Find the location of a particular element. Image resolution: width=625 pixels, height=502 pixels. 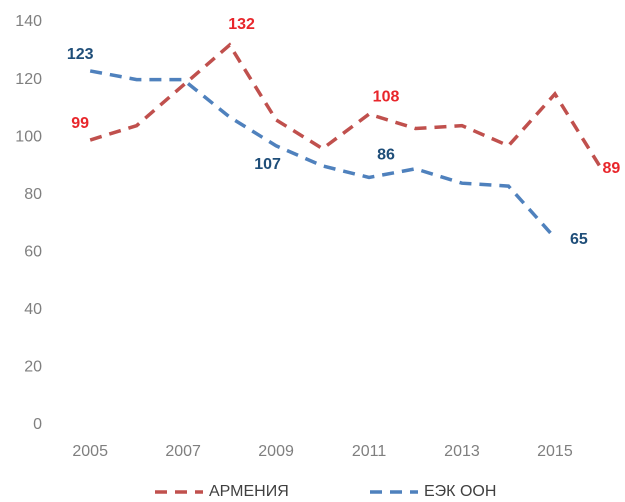

y-tick-label: 20 is located at coordinates (33, 367).